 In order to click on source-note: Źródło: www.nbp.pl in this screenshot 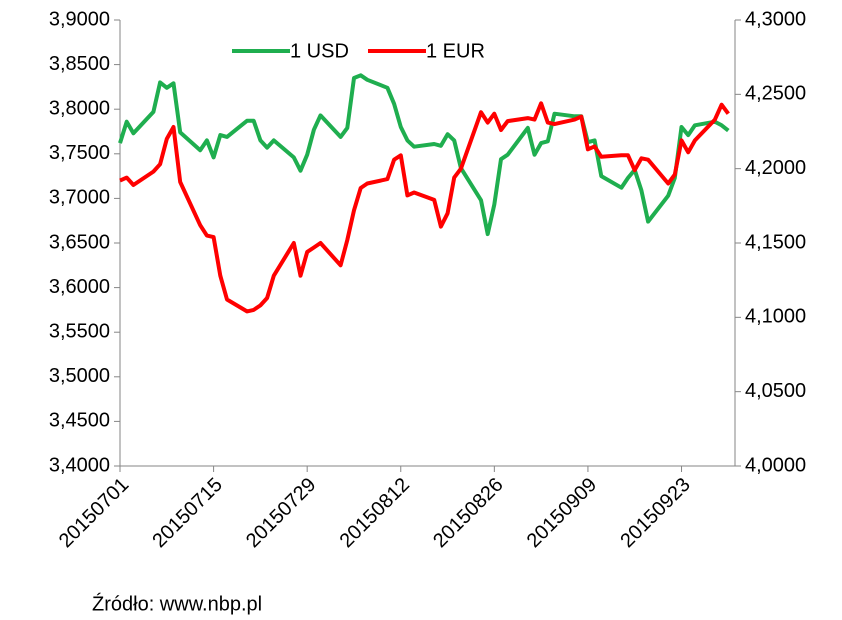, I will do `click(177, 603)`.